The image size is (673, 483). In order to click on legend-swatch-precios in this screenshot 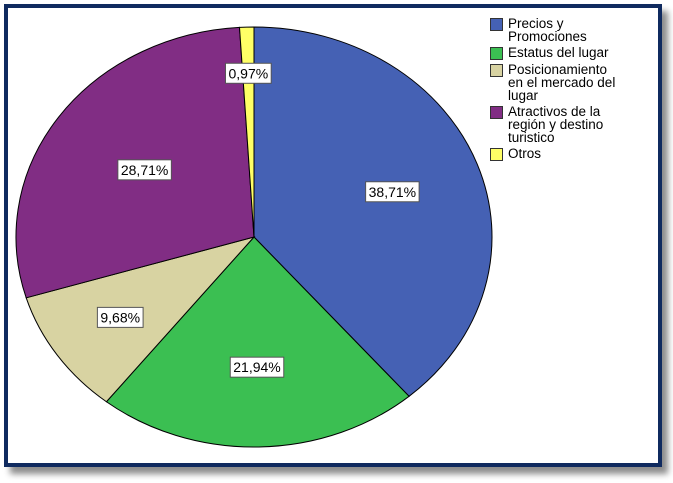, I will do `click(496, 24)`.